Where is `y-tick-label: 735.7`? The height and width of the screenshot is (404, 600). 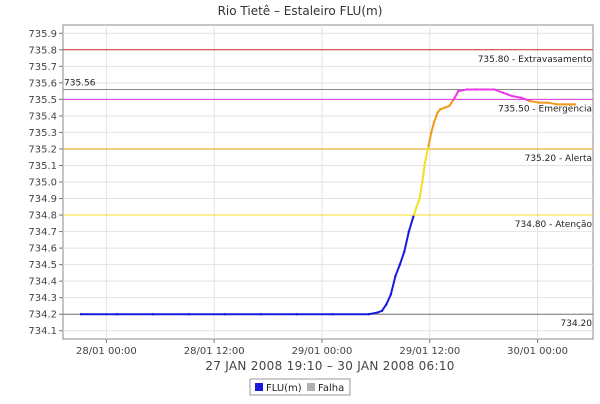
y-tick-label: 735.7 is located at coordinates (42, 67).